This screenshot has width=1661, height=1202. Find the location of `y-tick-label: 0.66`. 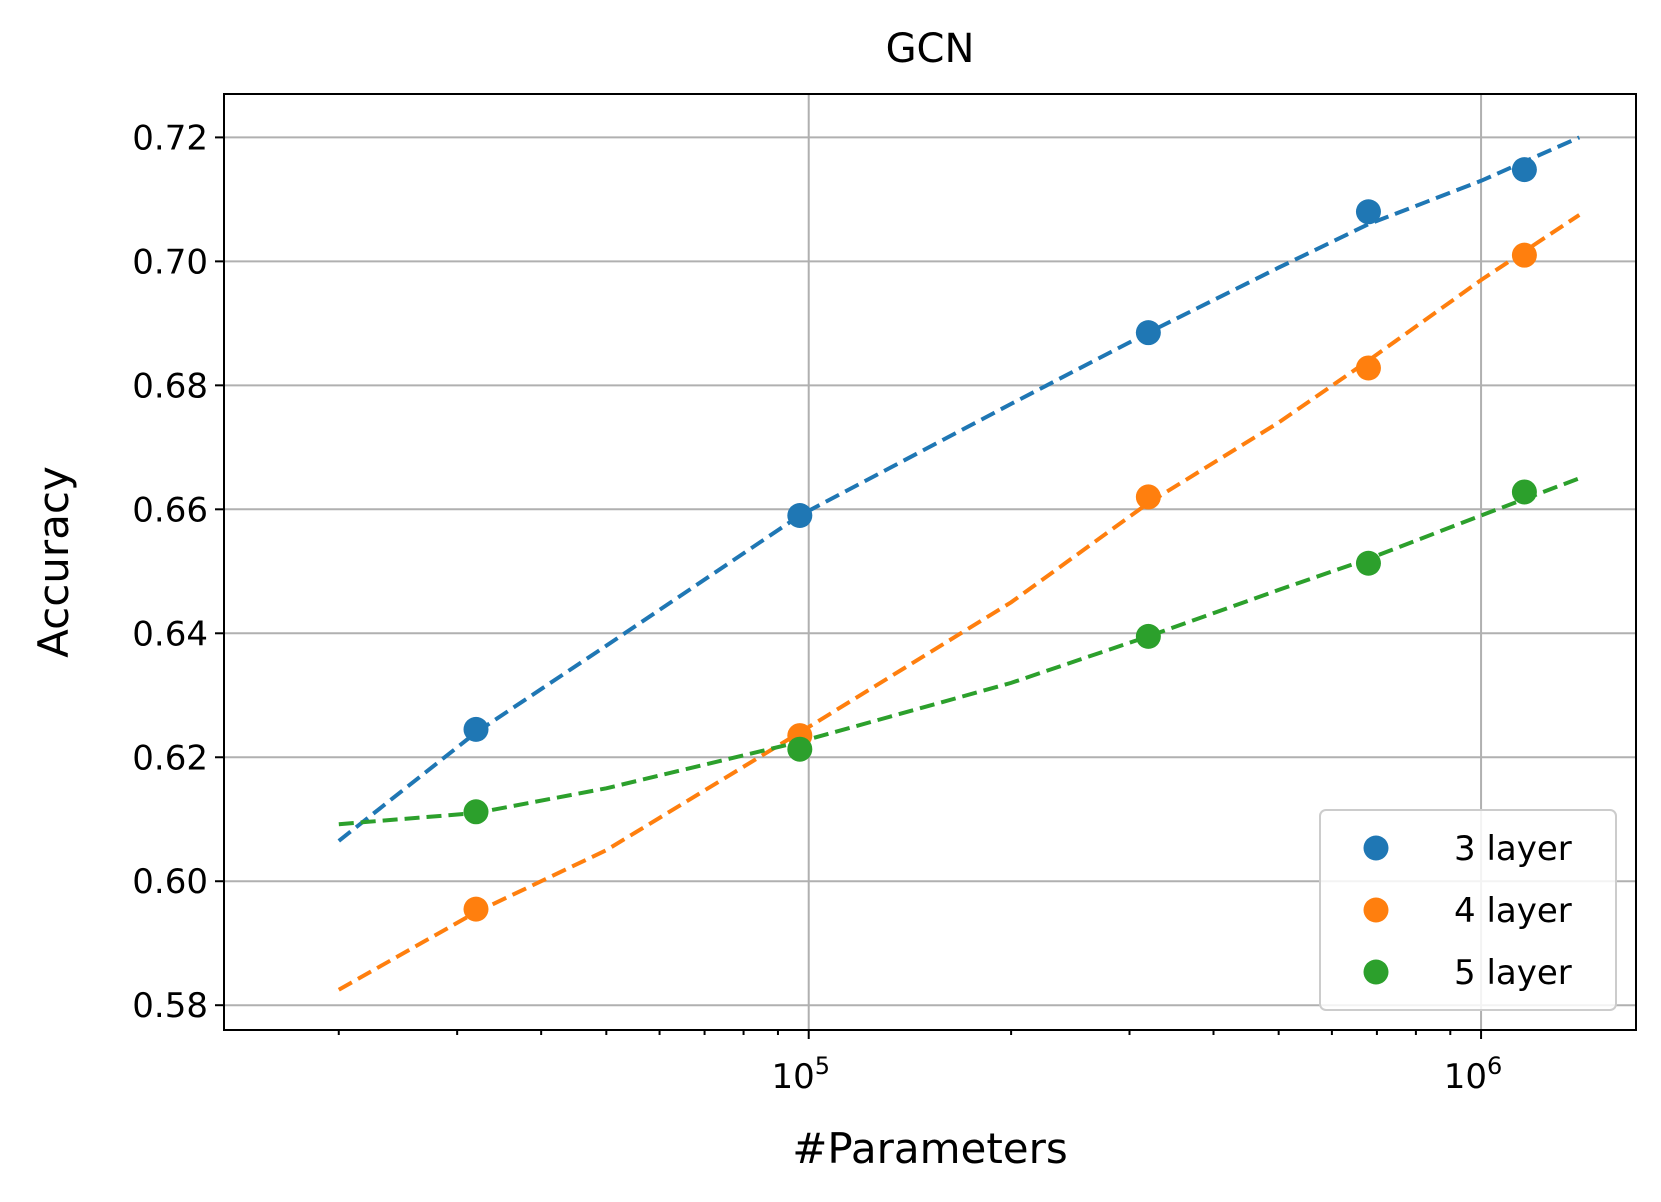

y-tick-label: 0.66 is located at coordinates (170, 510).